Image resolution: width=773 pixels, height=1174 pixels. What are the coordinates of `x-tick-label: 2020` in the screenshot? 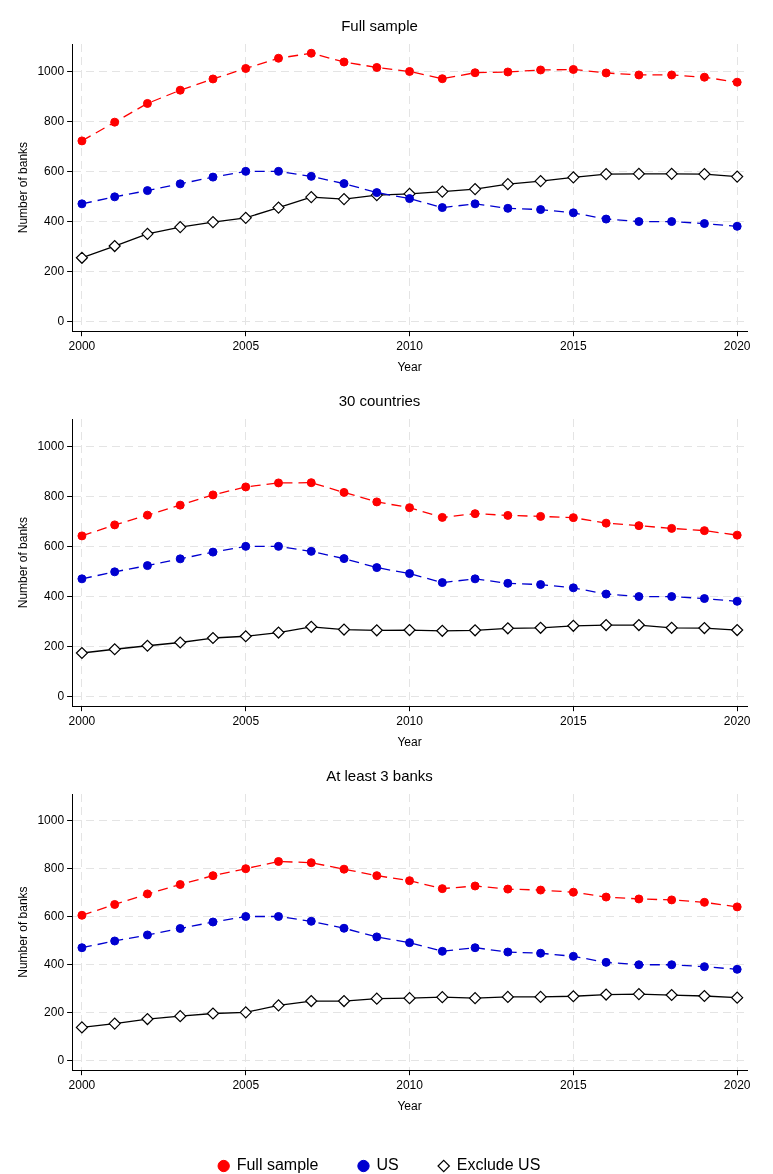 It's located at (737, 345).